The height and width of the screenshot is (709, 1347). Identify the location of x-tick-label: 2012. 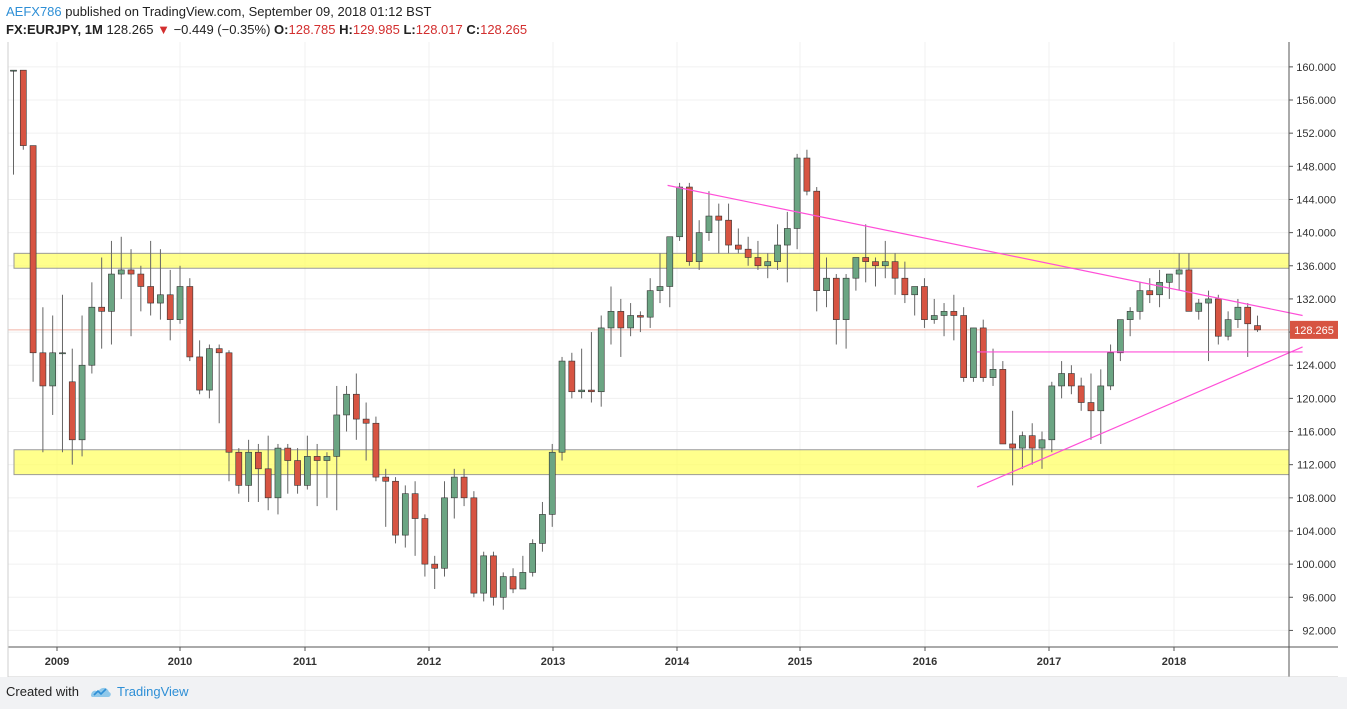
(429, 662).